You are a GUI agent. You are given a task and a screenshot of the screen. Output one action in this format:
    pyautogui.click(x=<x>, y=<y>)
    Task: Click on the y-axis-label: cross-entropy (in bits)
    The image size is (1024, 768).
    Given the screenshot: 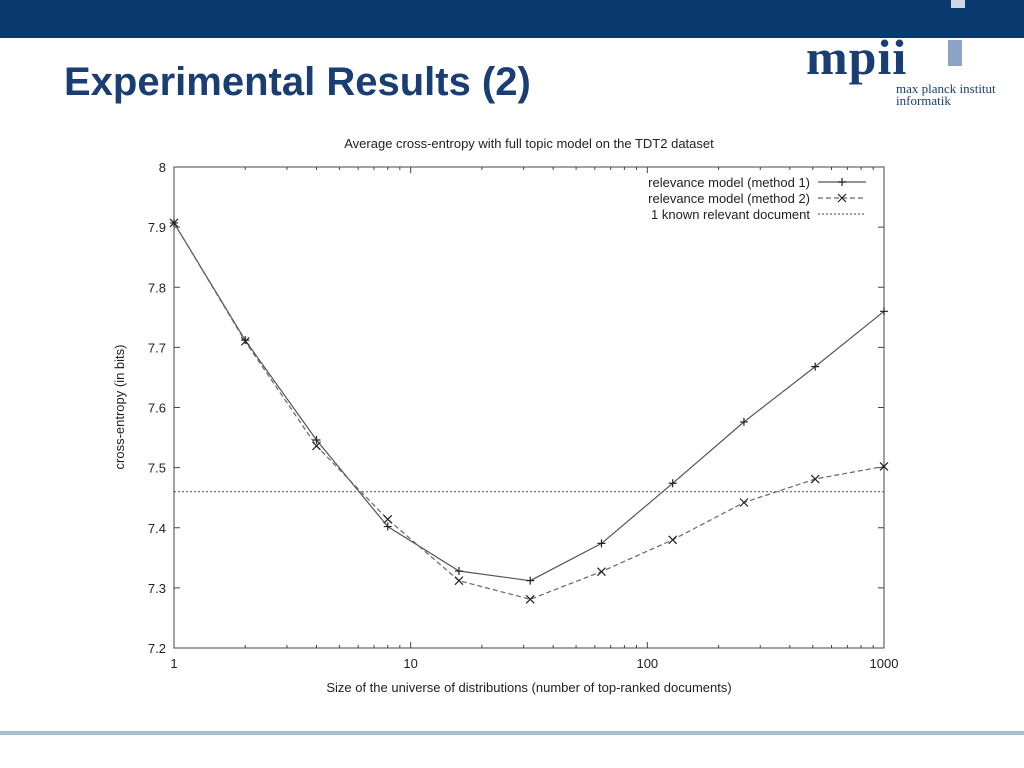 What is the action you would take?
    pyautogui.click(x=119, y=407)
    